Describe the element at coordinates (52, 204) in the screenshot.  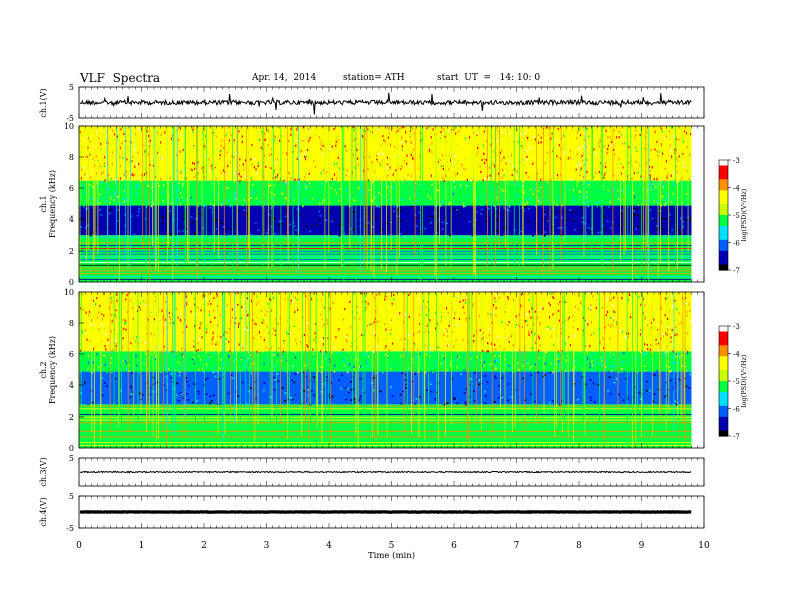
I see `ch1-spectrogram-ylabel: Frequency (kHz)` at that location.